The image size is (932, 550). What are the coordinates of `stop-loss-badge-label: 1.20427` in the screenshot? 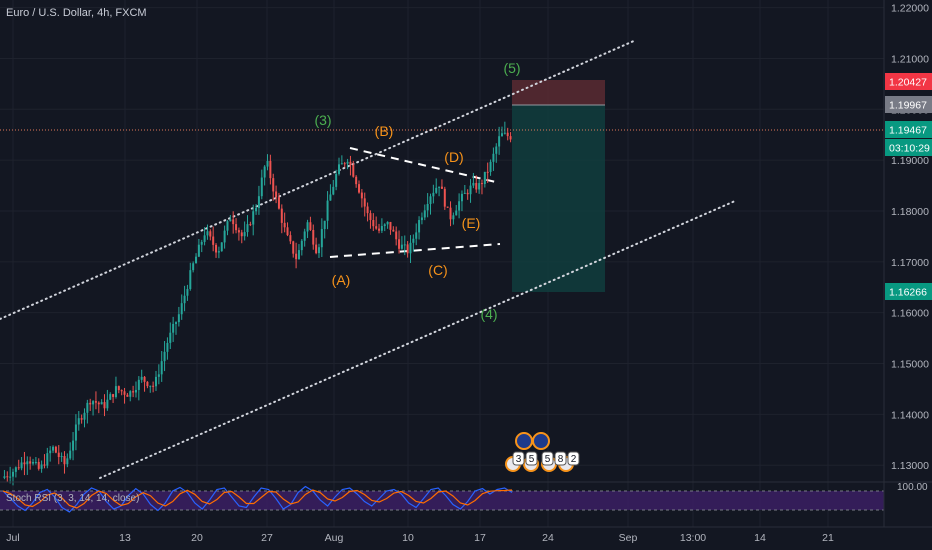 It's located at (908, 83).